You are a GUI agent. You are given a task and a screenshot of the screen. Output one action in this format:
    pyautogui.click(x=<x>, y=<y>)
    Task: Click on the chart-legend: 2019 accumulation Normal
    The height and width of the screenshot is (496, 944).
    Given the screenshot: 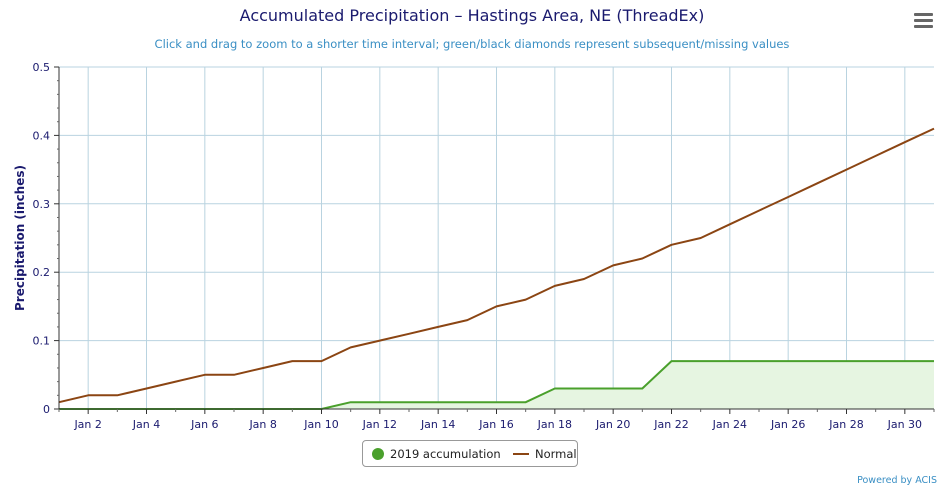 What is the action you would take?
    pyautogui.click(x=470, y=453)
    